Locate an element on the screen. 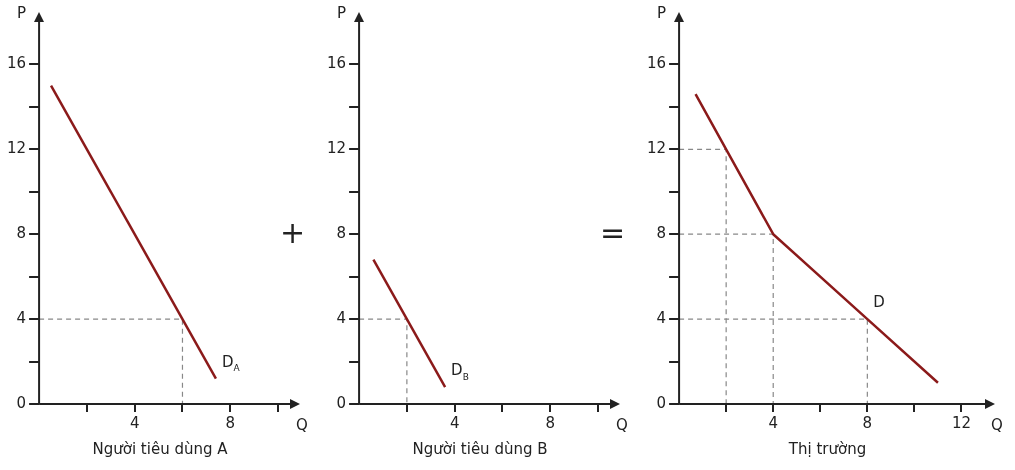 Image resolution: width=1015 pixels, height=470 pixels. annotation: D is located at coordinates (879, 302).